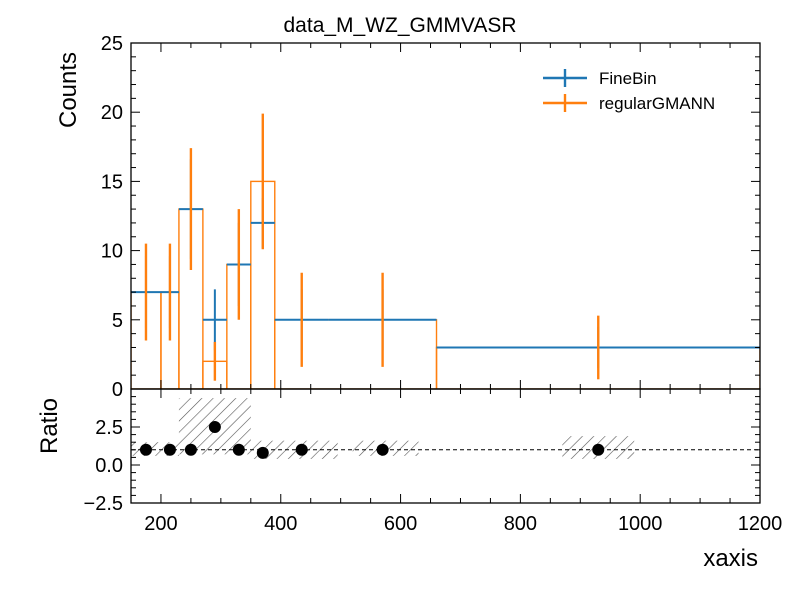 This screenshot has width=800, height=600. What do you see at coordinates (657, 103) in the screenshot?
I see `legend-label: regularGMANN` at bounding box center [657, 103].